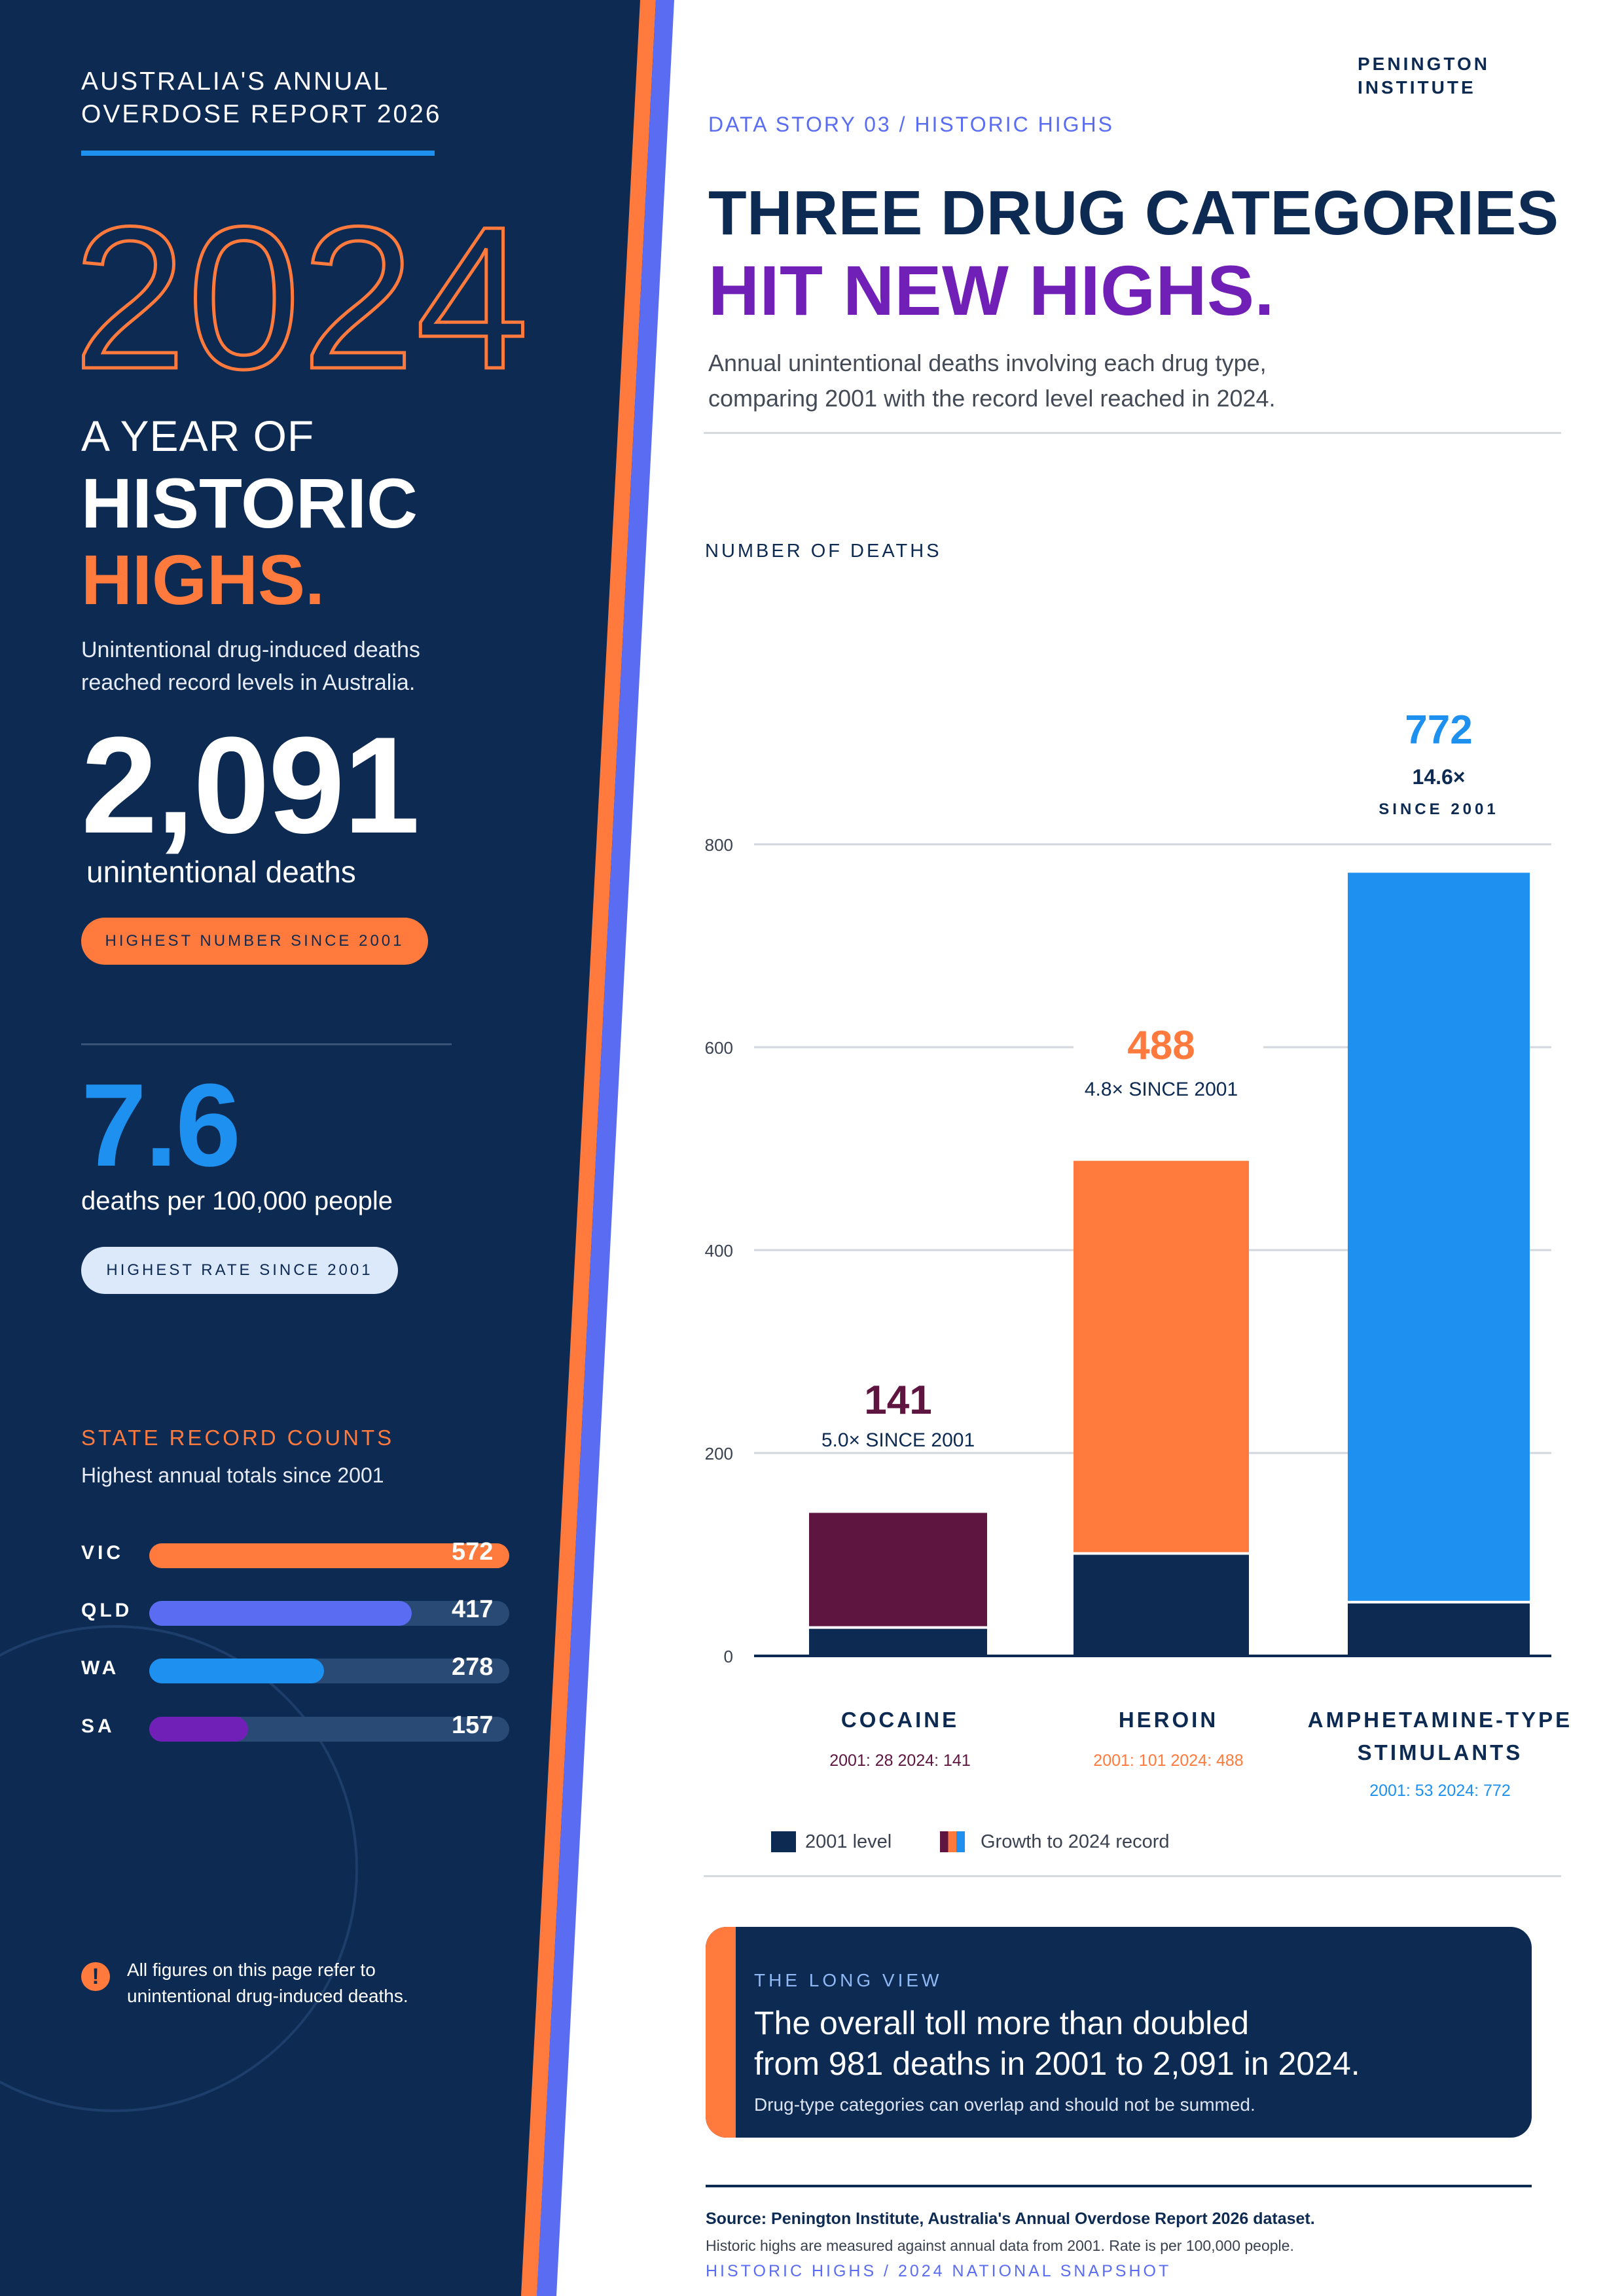  I want to click on state-row-qld: QLD 417, so click(295, 1610).